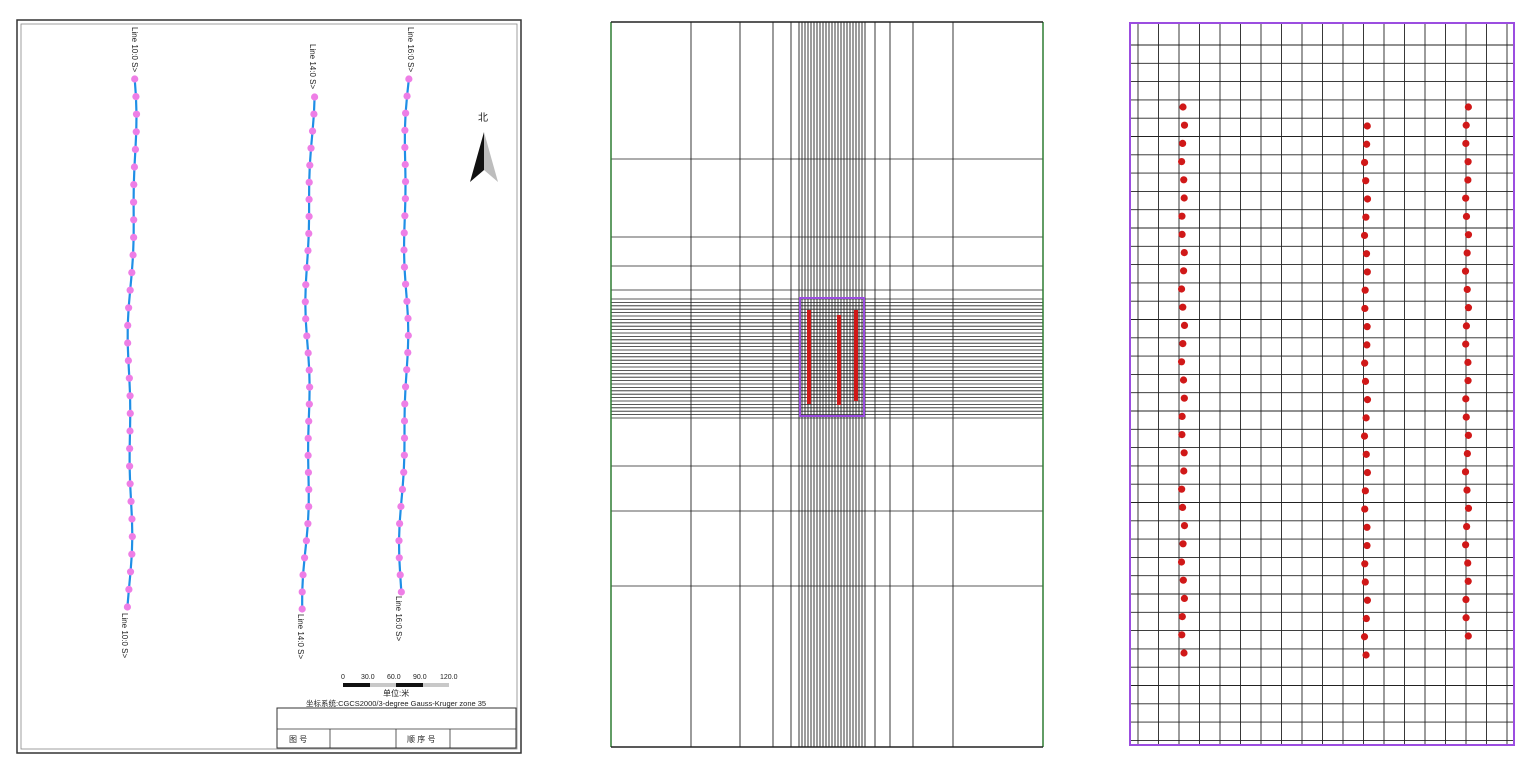 This screenshot has height=773, width=1537. Describe the element at coordinates (856, 355) in the screenshot. I see `survey-line-16-marker` at that location.